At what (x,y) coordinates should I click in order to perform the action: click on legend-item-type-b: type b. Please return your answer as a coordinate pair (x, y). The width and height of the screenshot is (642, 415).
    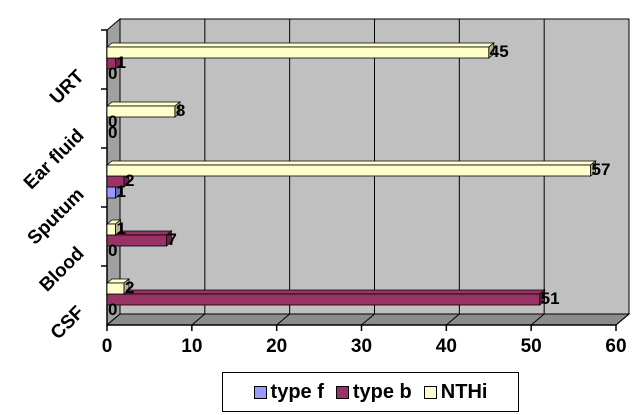
    Looking at the image, I should click on (373, 392).